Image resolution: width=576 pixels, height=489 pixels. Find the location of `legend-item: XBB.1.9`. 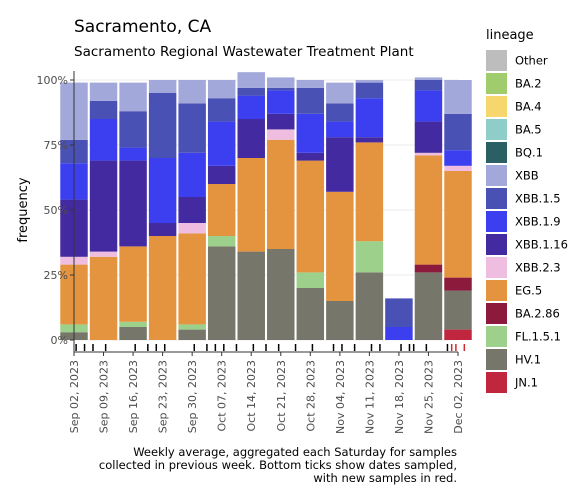

legend-item: XBB.1.9 is located at coordinates (523, 221).